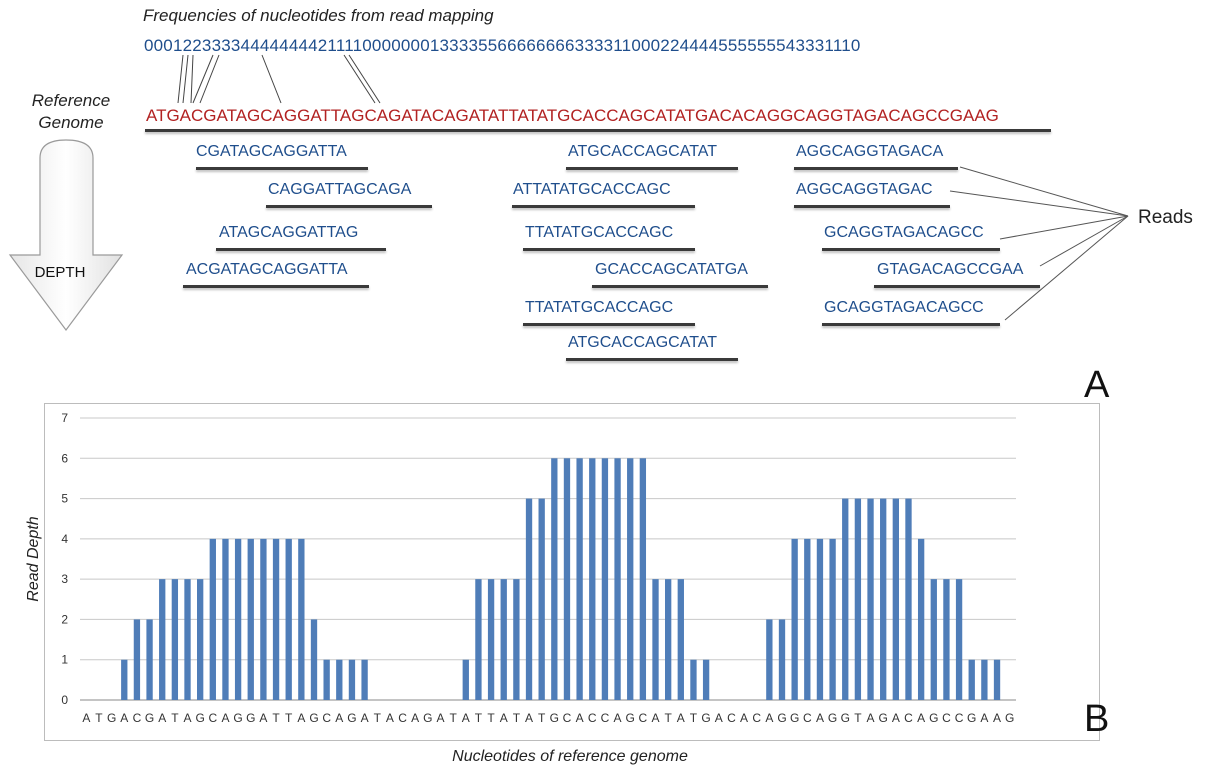 The image size is (1216, 777). Describe the element at coordinates (599, 307) in the screenshot. I see `read-9: TTATATGCACCAGC` at that location.